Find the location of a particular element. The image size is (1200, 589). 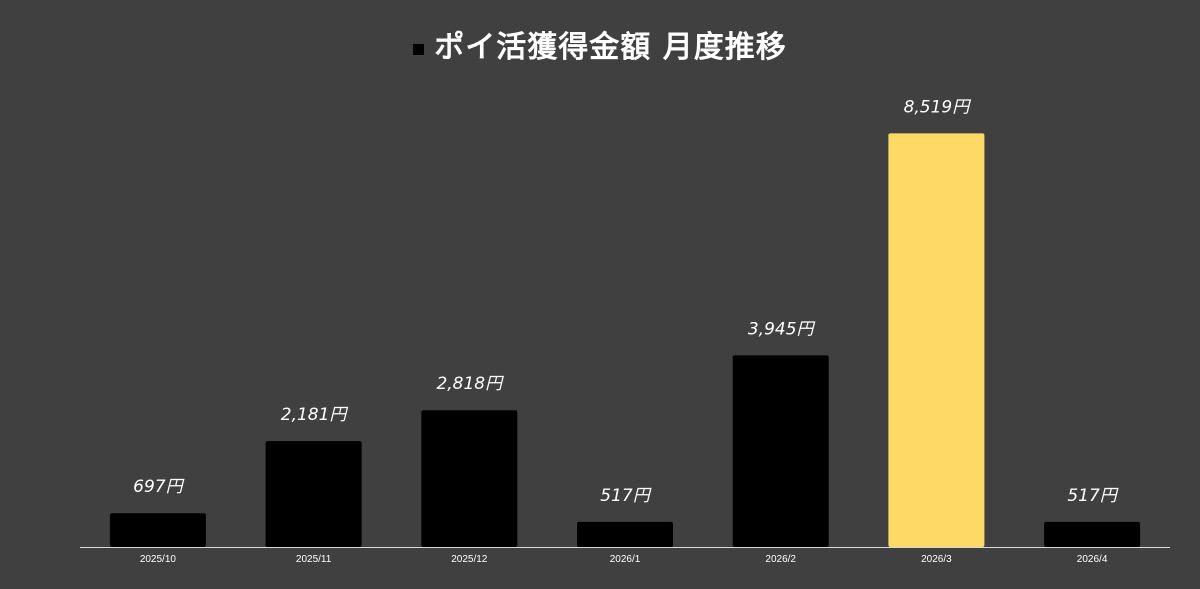

data-label-2025-10: 697円 is located at coordinates (158, 487).